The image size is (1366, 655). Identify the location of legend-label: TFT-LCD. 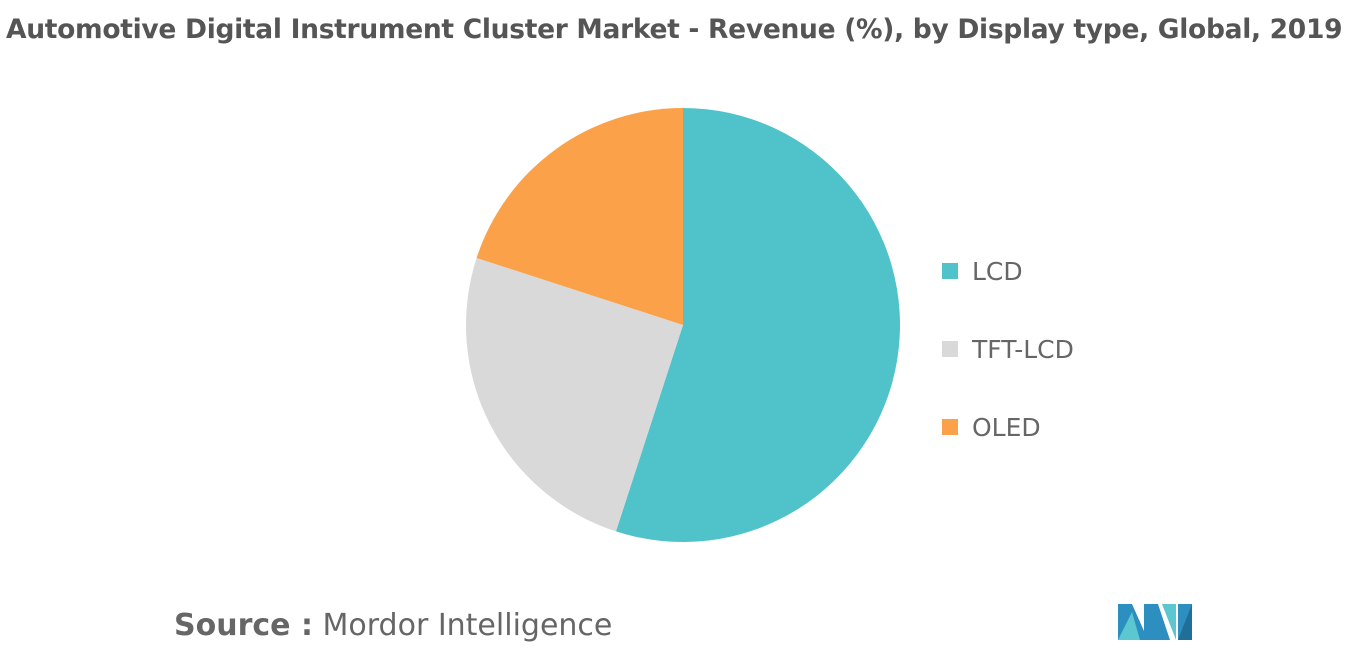
(1023, 349).